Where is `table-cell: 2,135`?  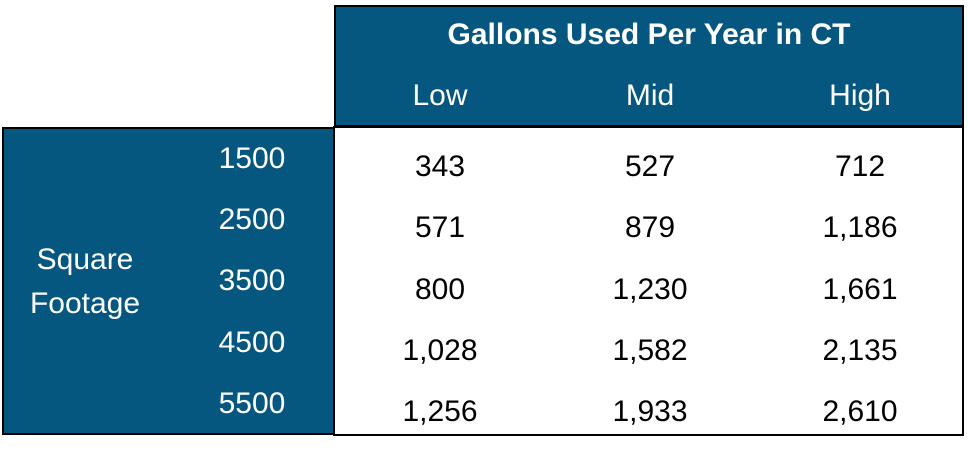
table-cell: 2,135 is located at coordinates (860, 350).